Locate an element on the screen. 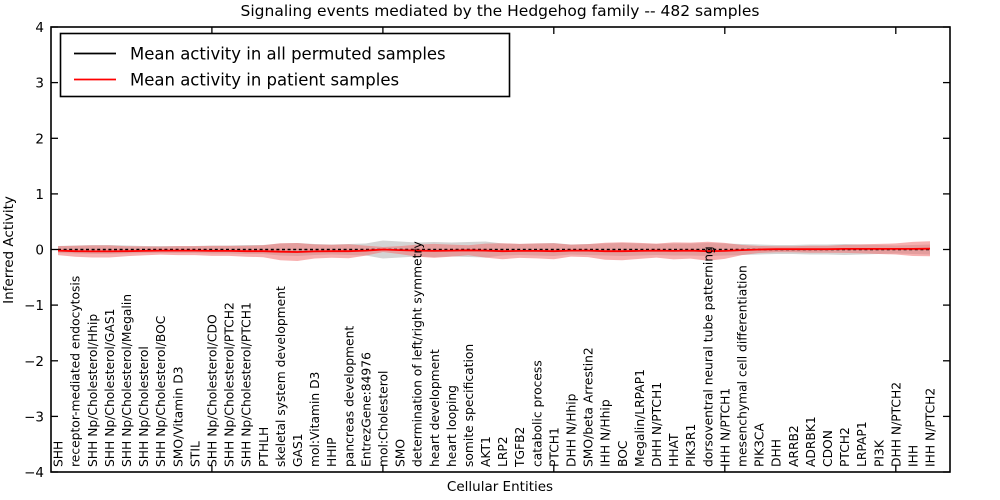  y-tick-label: −3 is located at coordinates (34, 417).